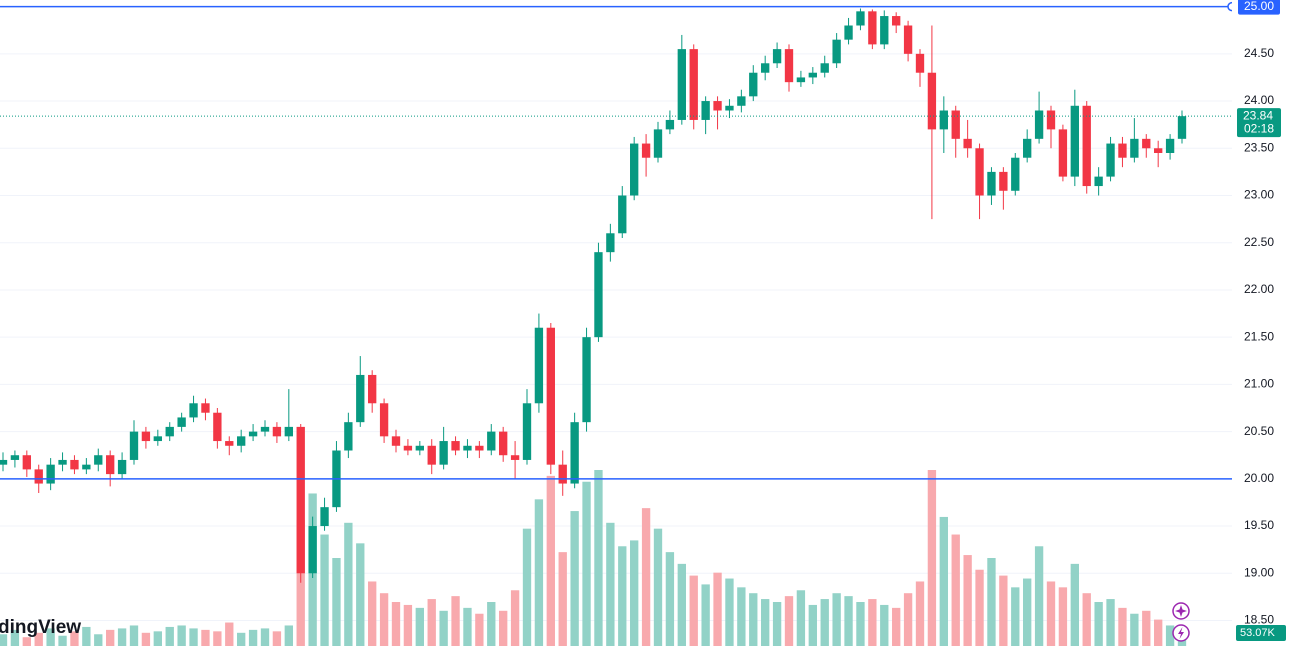  Describe the element at coordinates (1259, 572) in the screenshot. I see `y-tick-label: 19.00` at that location.